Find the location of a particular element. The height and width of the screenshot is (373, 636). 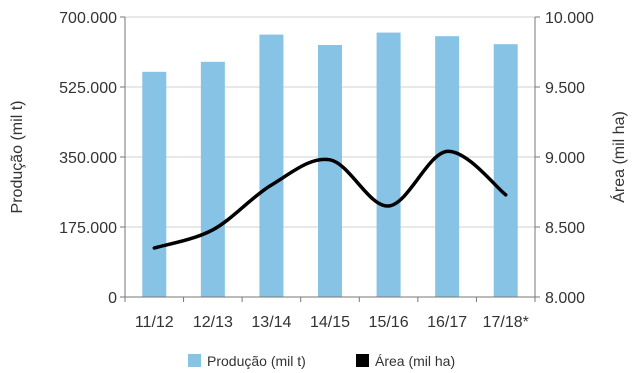

left-axis-title: Produção (mil t) is located at coordinates (17, 157).